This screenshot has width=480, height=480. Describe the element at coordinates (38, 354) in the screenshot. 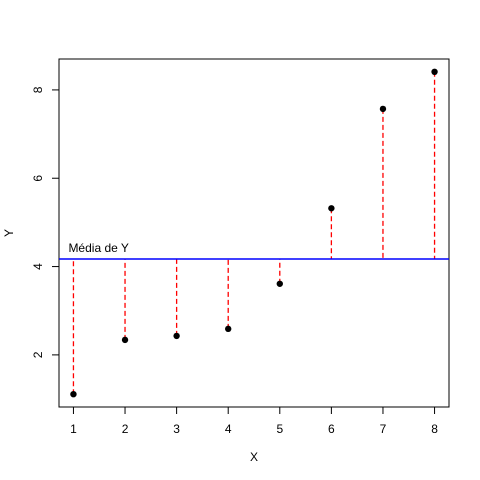

I see `y-tick-label: 2` at that location.